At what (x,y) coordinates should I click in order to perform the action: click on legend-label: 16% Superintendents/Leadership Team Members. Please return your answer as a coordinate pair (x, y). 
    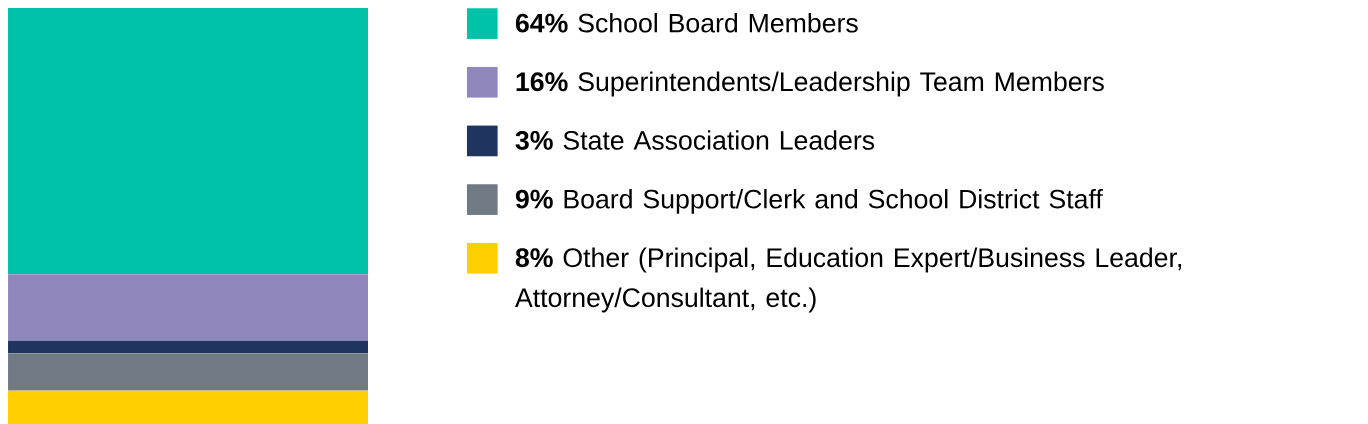
    Looking at the image, I should click on (810, 84).